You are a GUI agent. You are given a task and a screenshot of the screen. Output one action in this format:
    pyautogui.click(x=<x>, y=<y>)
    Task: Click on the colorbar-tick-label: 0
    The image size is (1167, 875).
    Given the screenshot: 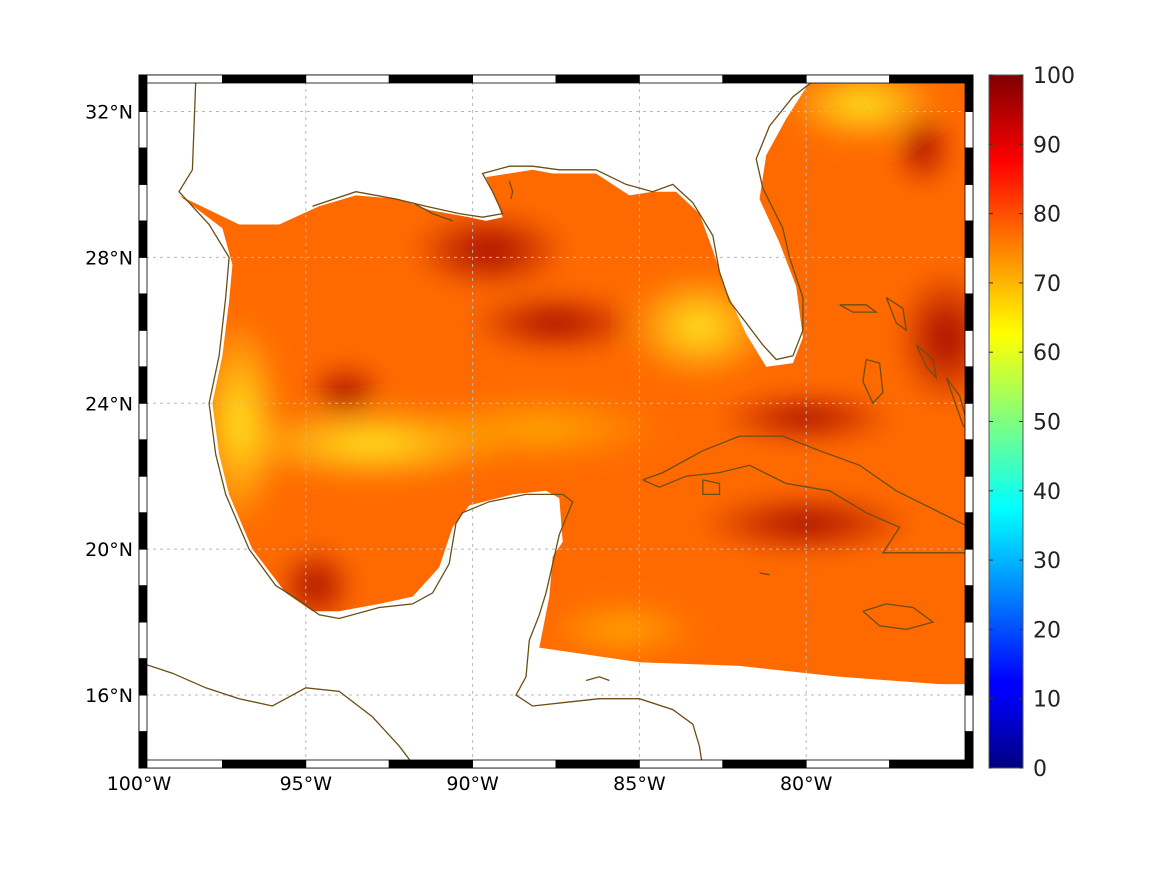 What is the action you would take?
    pyautogui.click(x=1040, y=769)
    